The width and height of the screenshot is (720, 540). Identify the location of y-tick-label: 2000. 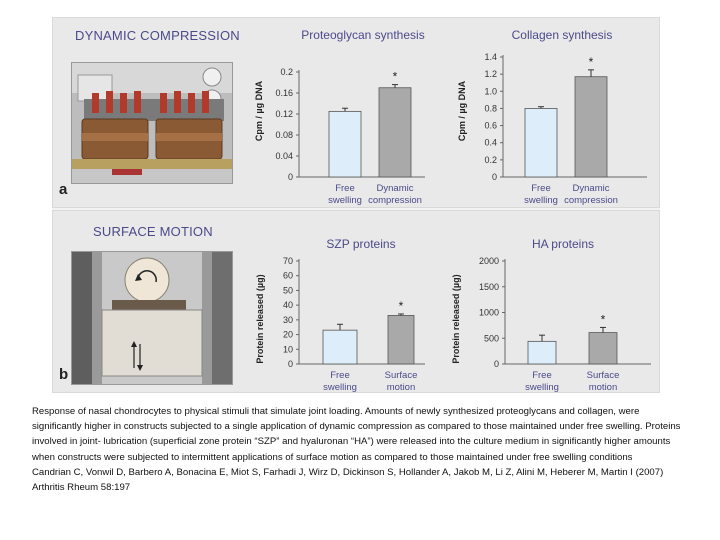
(489, 261).